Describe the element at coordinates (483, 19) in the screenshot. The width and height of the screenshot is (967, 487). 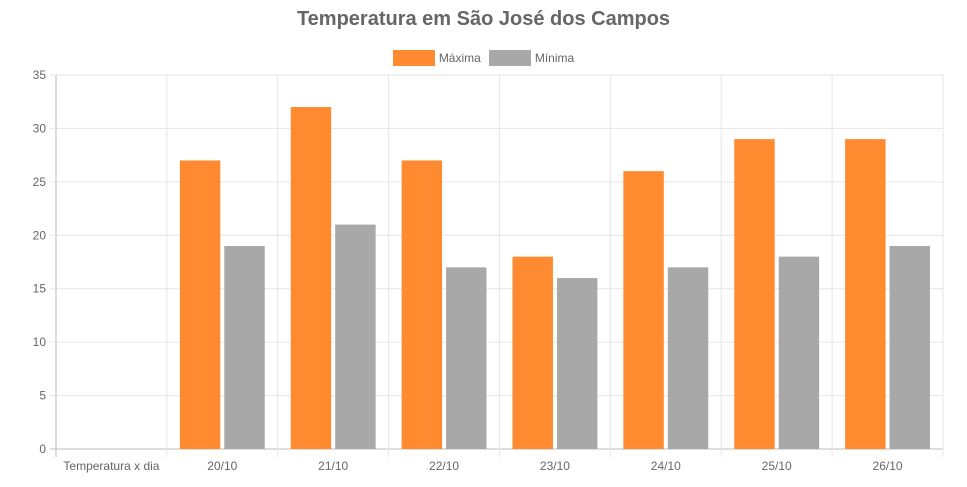
I see `chart-title: Temperatura em São José dos Campos` at that location.